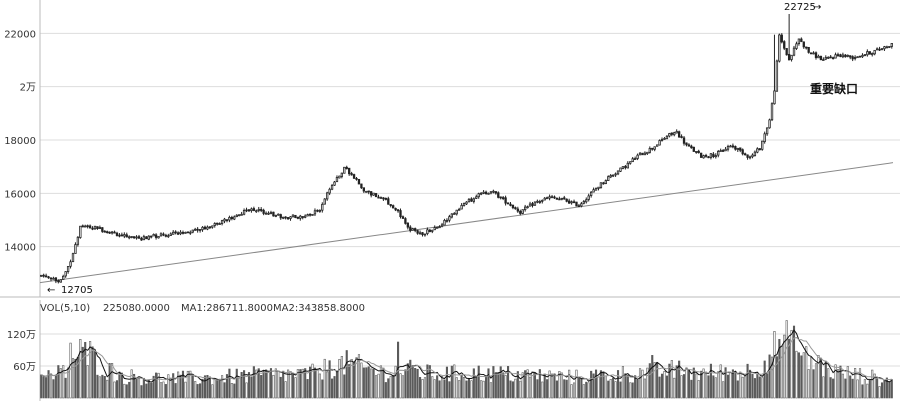 The height and width of the screenshot is (401, 900). I want to click on volume-grid, so click(470, 350).